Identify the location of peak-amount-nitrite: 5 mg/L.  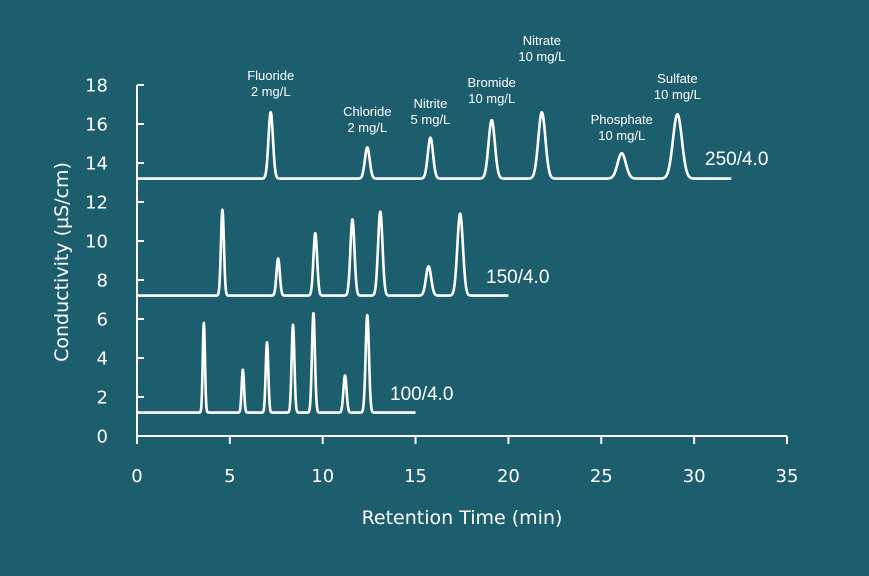
(431, 119).